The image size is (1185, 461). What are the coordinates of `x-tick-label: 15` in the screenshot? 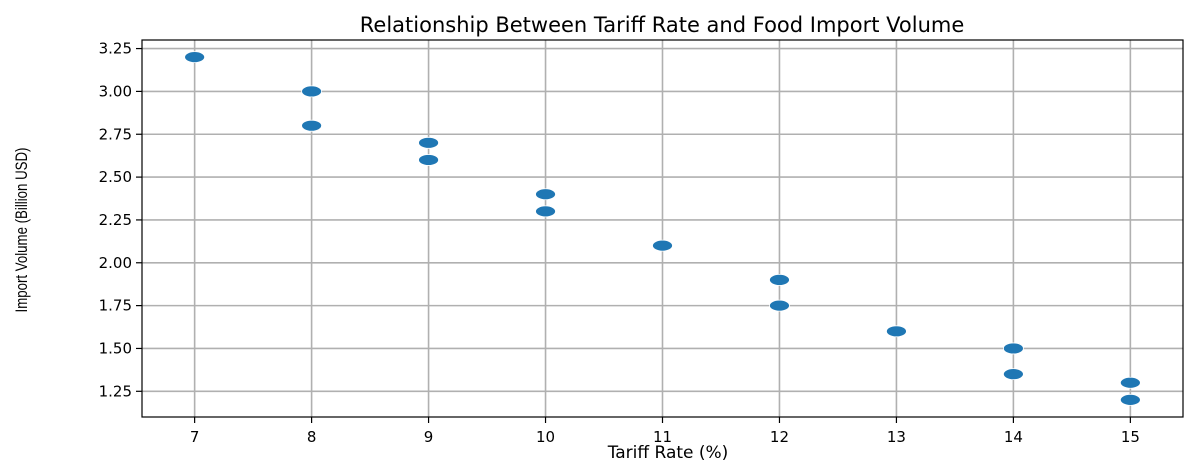 It's located at (1130, 437).